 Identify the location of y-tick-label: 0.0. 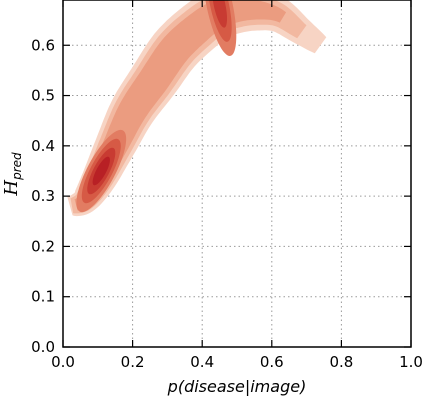
(43, 347).